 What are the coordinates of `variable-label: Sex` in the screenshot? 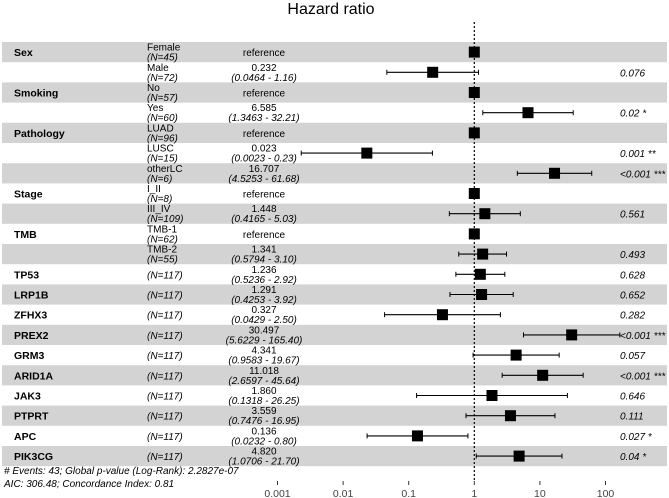 It's located at (23, 53).